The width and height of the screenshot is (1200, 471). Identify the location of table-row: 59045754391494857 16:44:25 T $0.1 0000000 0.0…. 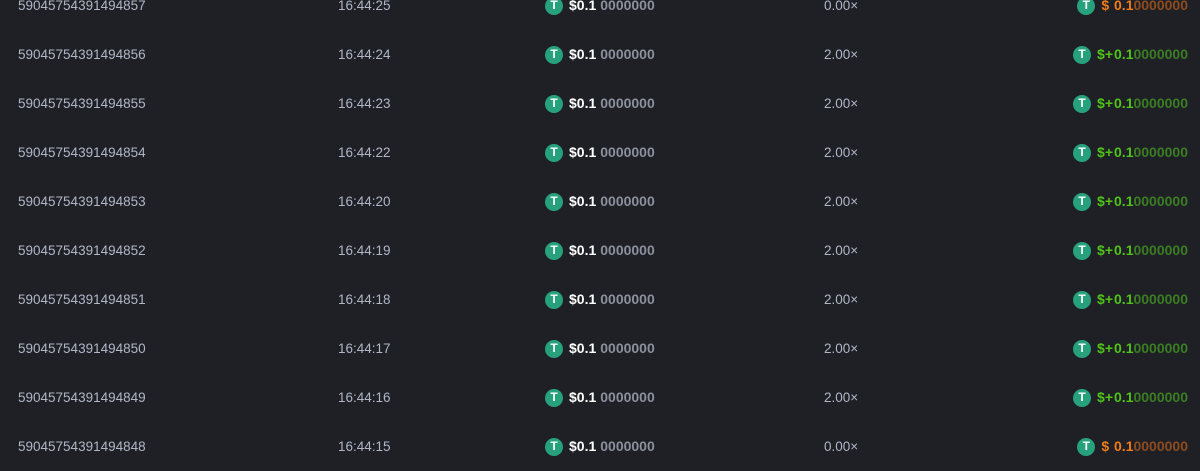
(600, 15).